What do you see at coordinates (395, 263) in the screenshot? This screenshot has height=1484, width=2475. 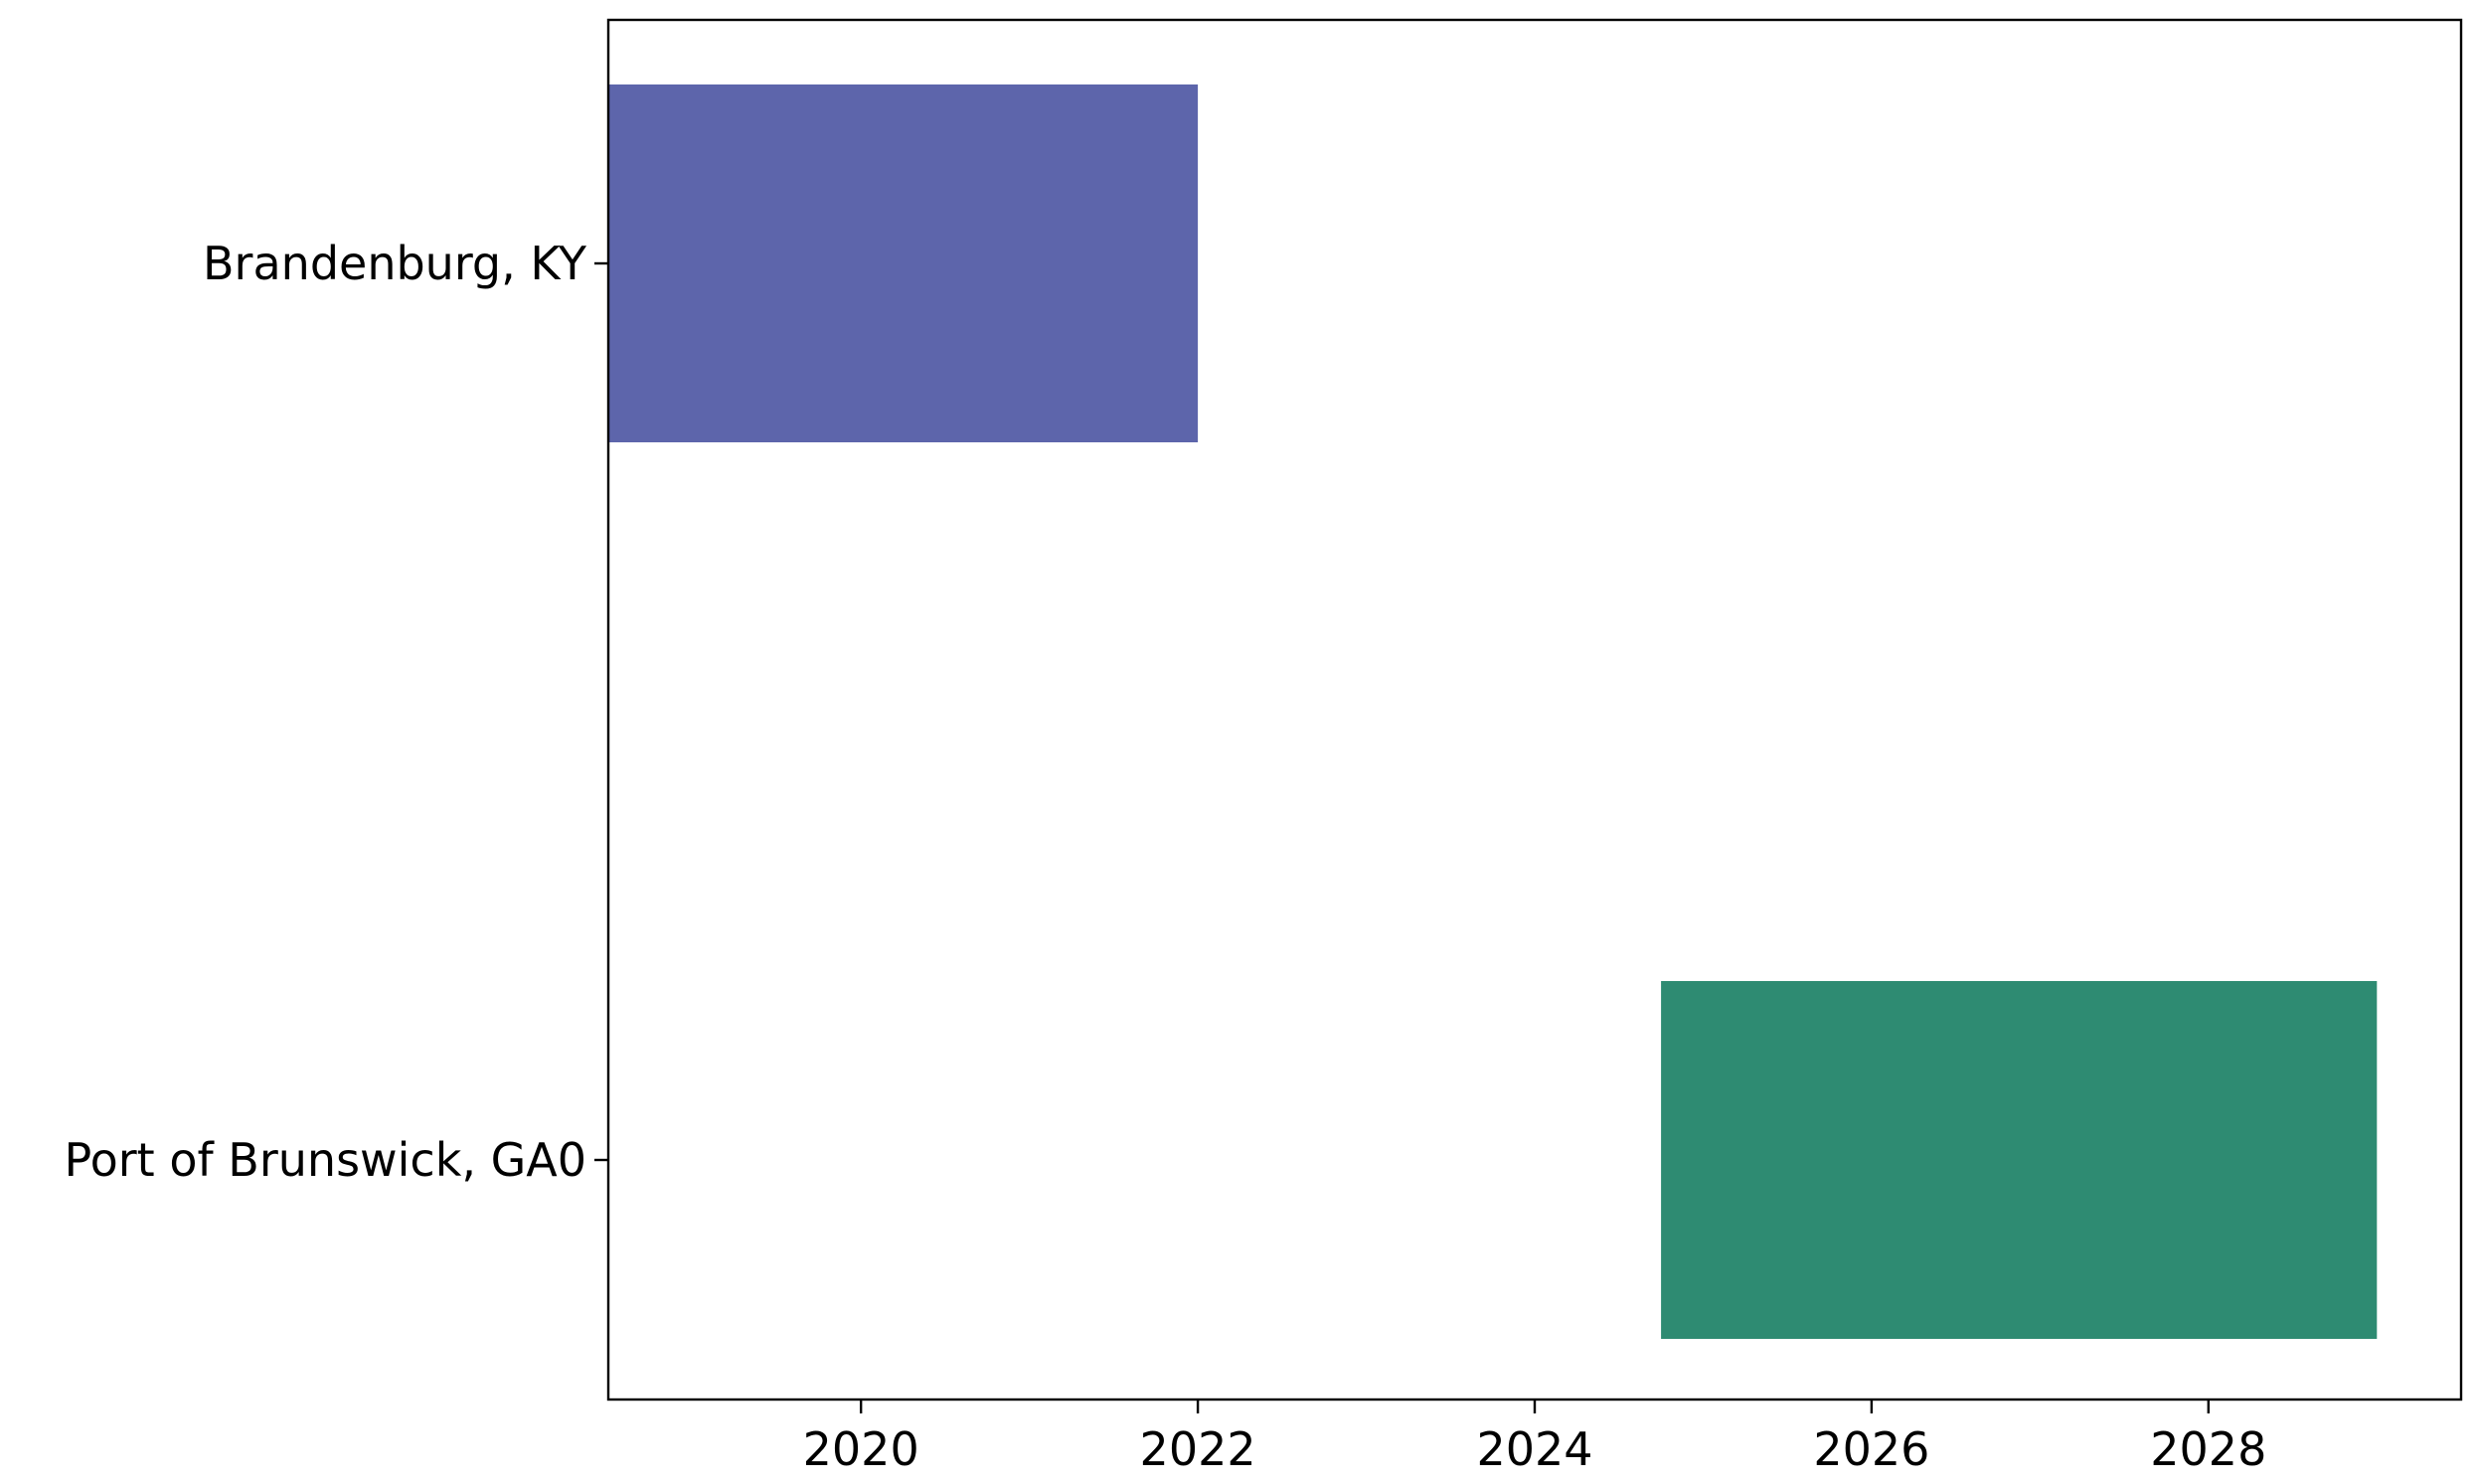 I see `y-tick-label: Brandenburg, KY` at bounding box center [395, 263].